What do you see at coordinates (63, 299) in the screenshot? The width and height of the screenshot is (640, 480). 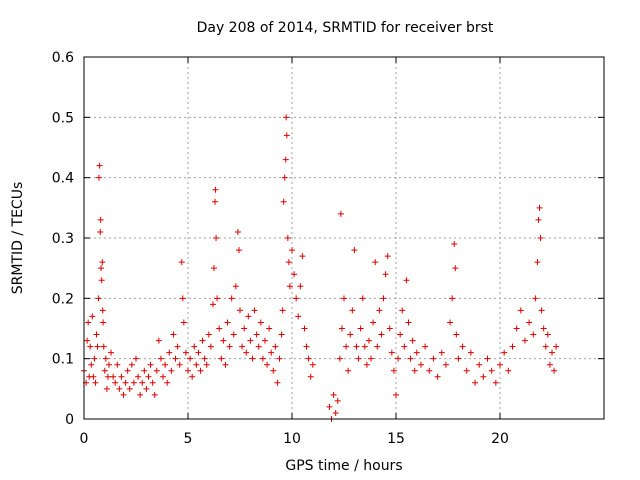 I see `y-tick-label: 0.2` at bounding box center [63, 299].